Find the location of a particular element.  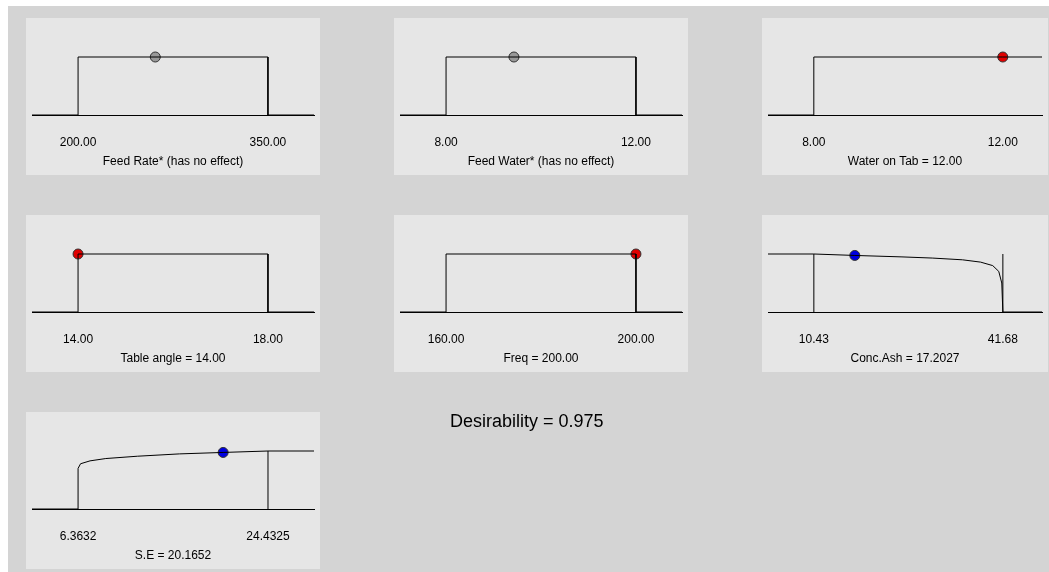

x-axis-title: Conc.Ash = 17.2027 is located at coordinates (905, 358).